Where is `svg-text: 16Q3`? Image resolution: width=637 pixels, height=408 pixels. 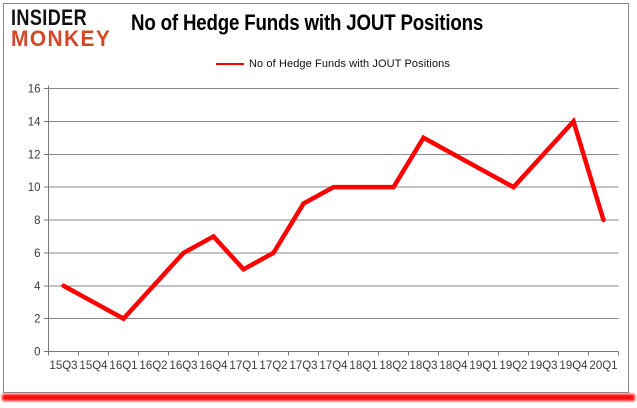
svg-text: 16Q3 is located at coordinates (183, 366).